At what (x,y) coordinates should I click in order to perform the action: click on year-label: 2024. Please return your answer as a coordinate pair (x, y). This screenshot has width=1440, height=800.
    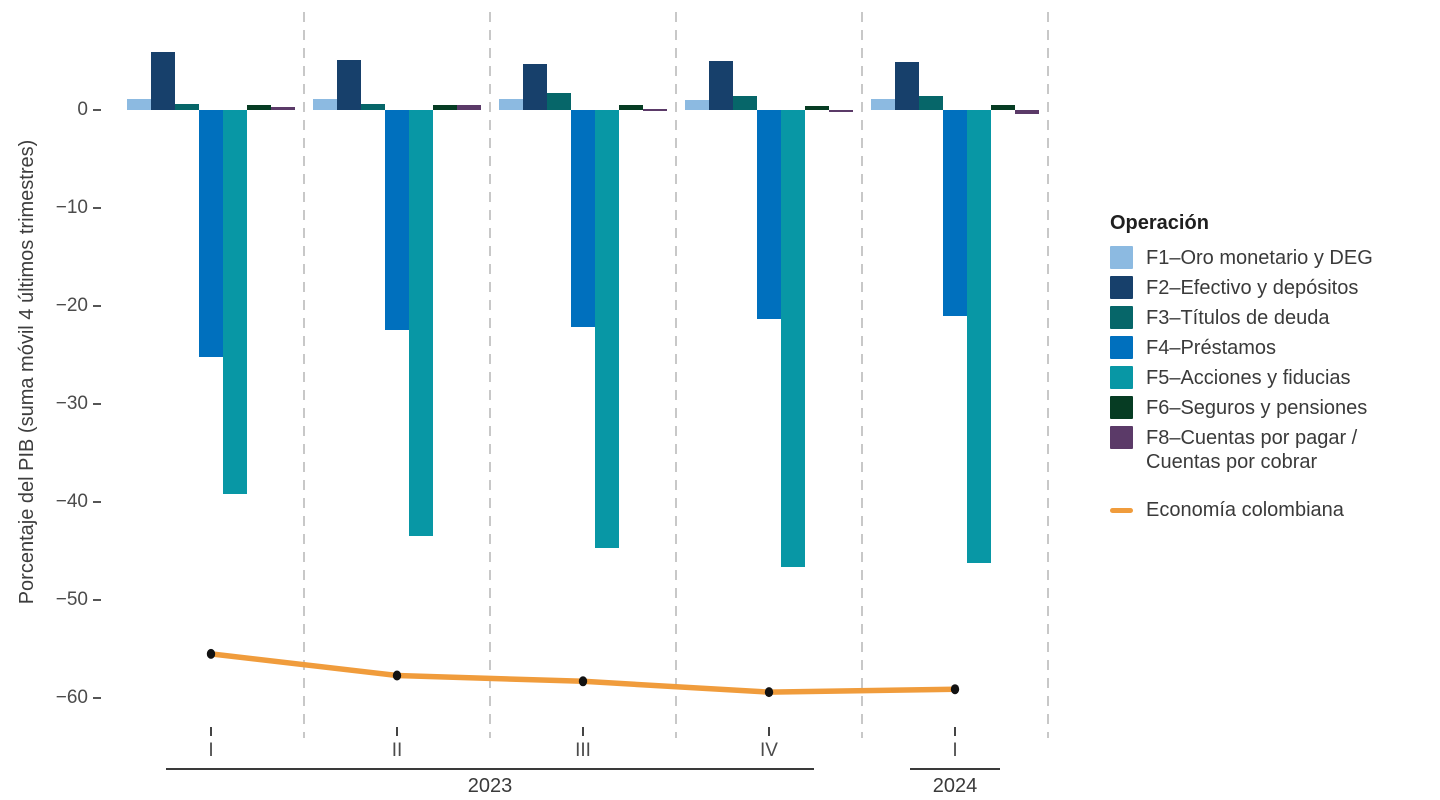
    Looking at the image, I should click on (955, 786).